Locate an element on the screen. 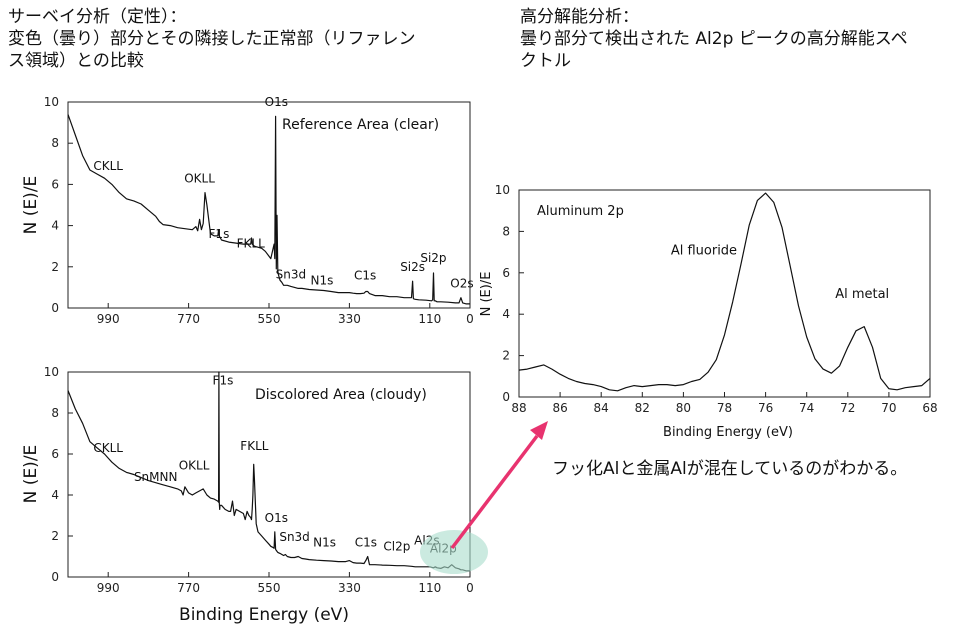 The width and height of the screenshot is (960, 629). reference-y-tick-label: 10 is located at coordinates (51, 102).